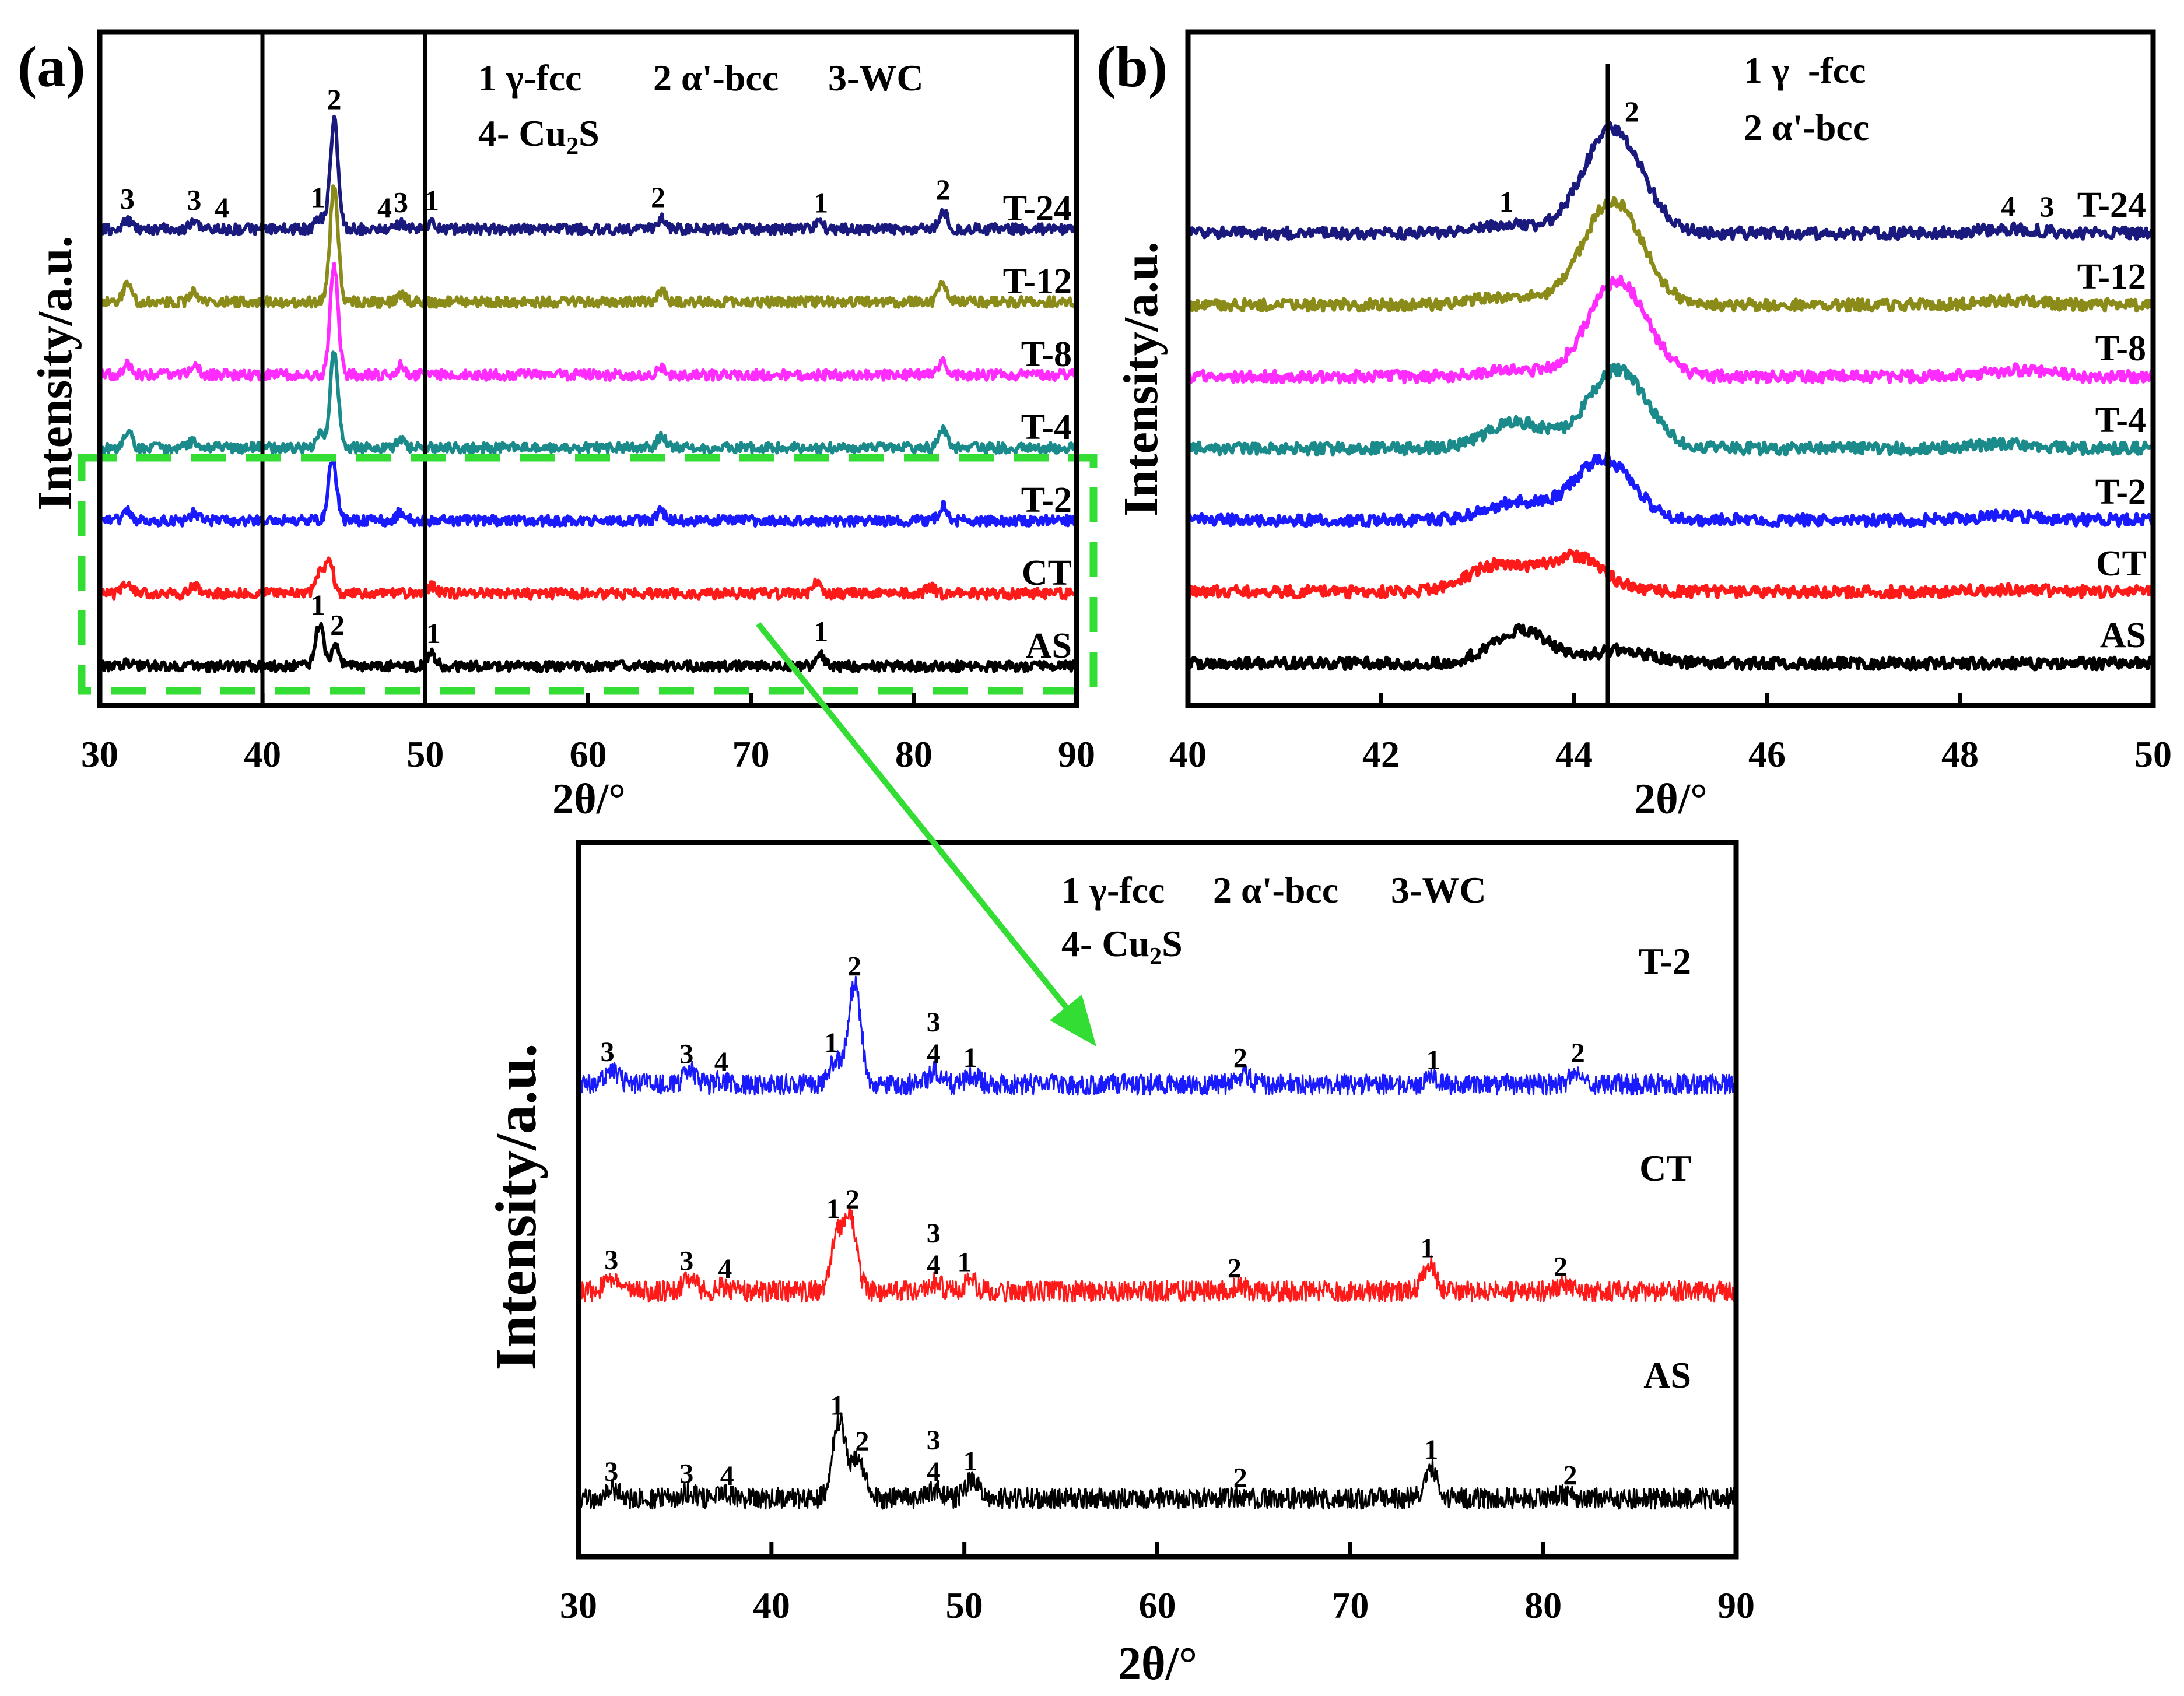 The width and height of the screenshot is (2184, 1696). Describe the element at coordinates (522, 133) in the screenshot. I see `panel-a-legend-cu: 4- Cu` at that location.